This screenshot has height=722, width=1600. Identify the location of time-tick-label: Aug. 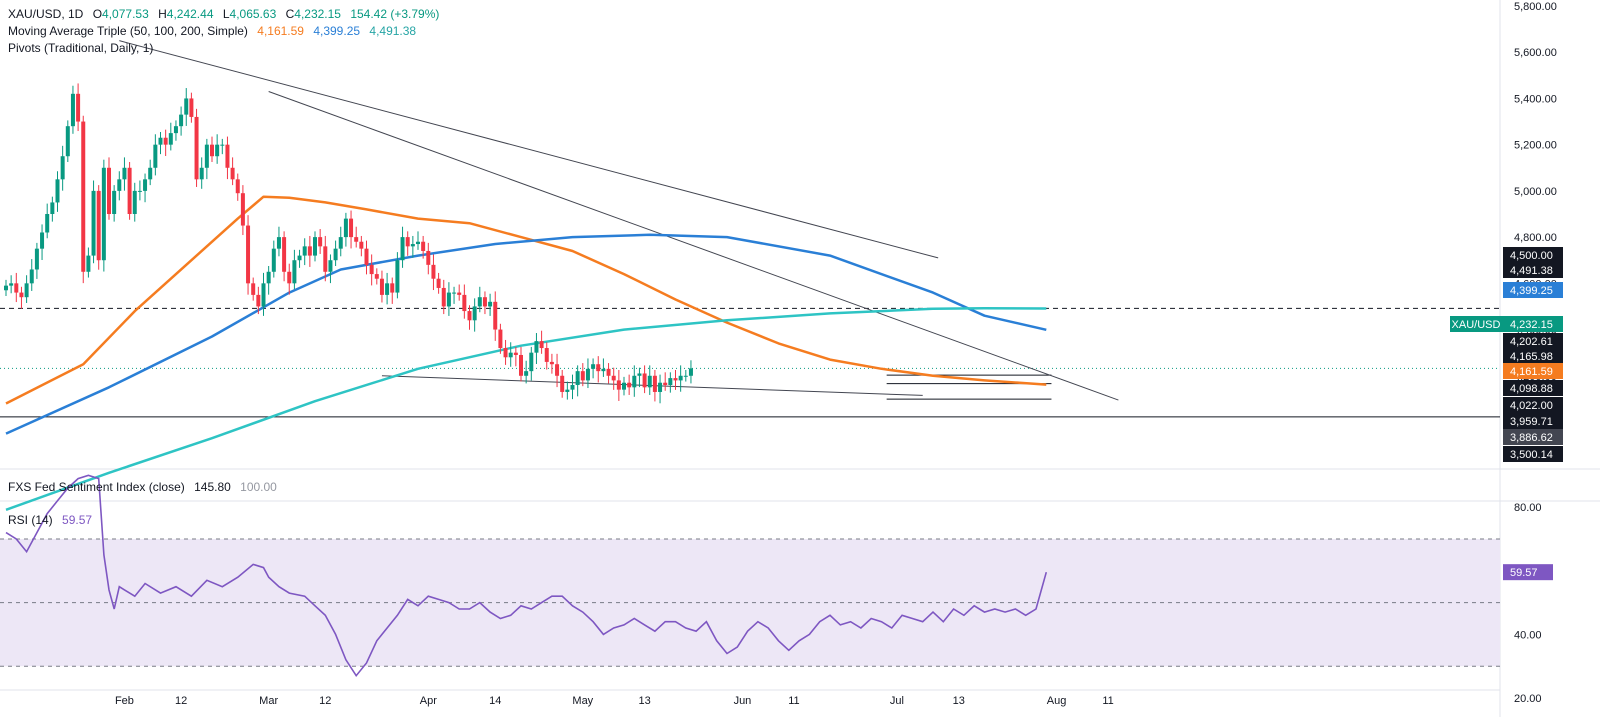
(1057, 701).